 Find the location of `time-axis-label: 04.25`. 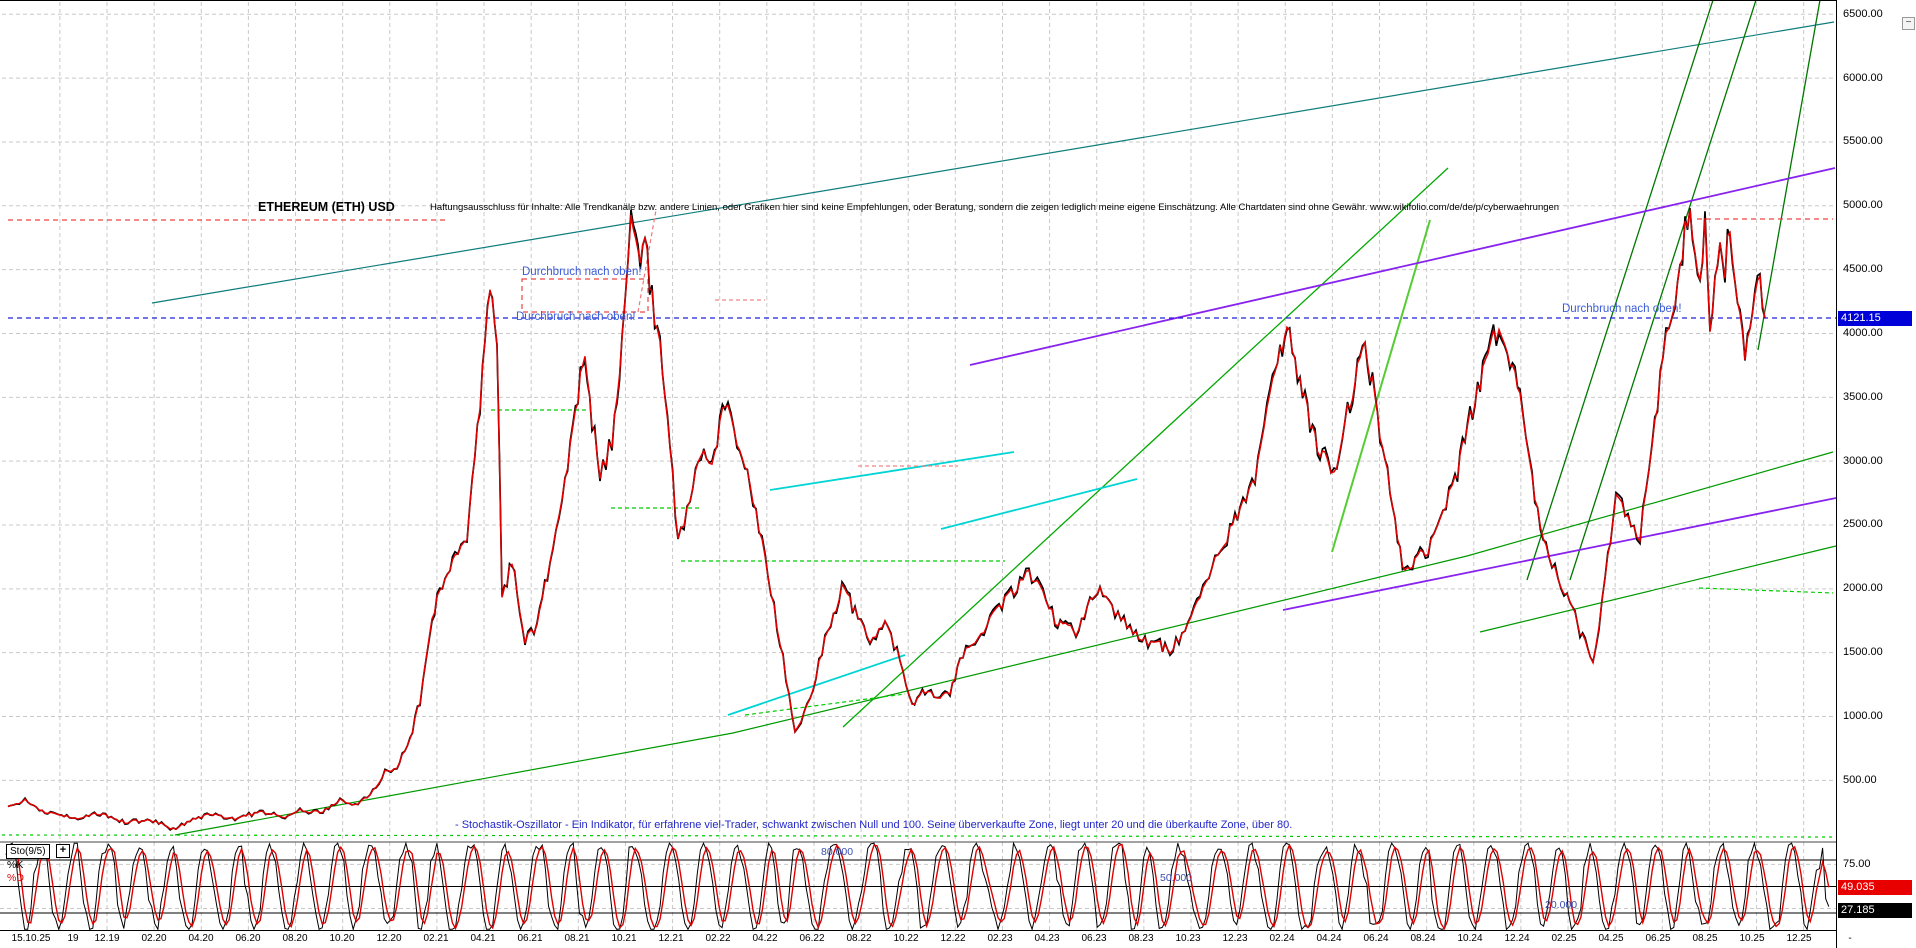

time-axis-label: 04.25 is located at coordinates (1611, 938).